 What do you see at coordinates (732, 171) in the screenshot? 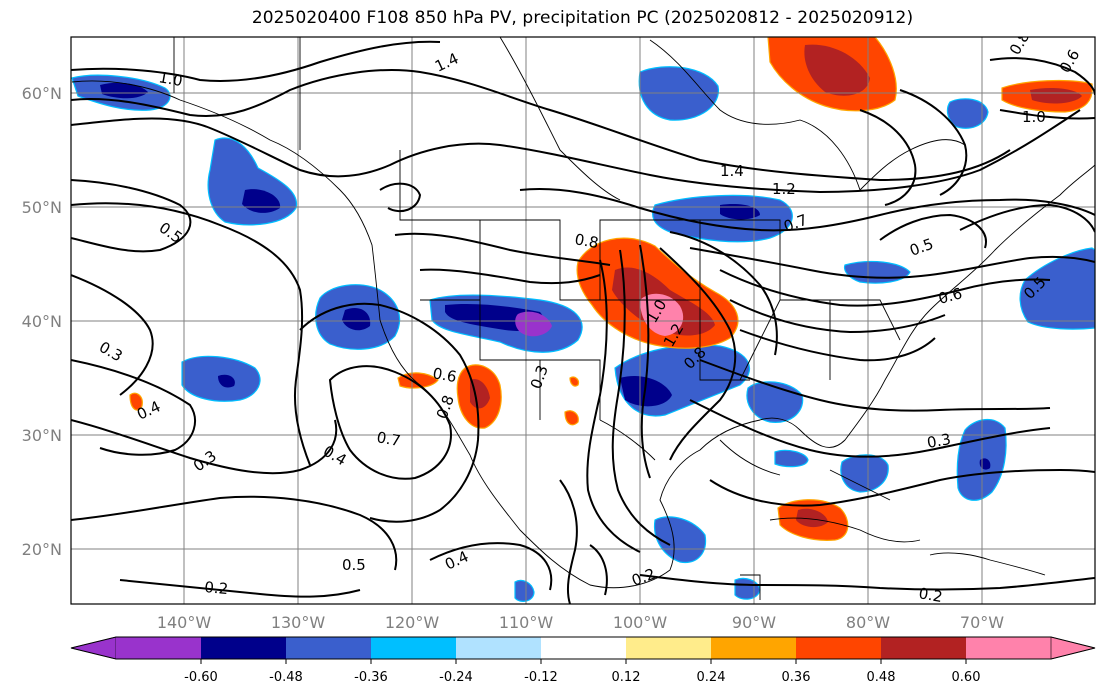
I see `contour-label: 1.4` at bounding box center [732, 171].